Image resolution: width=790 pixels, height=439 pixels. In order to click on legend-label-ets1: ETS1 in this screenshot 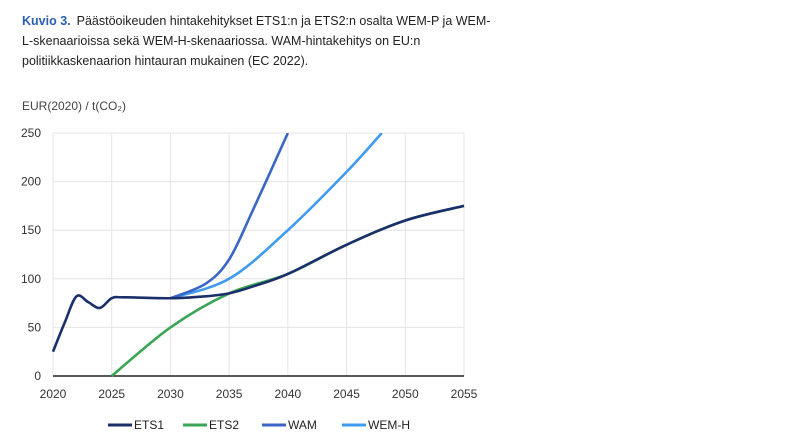, I will do `click(149, 425)`.